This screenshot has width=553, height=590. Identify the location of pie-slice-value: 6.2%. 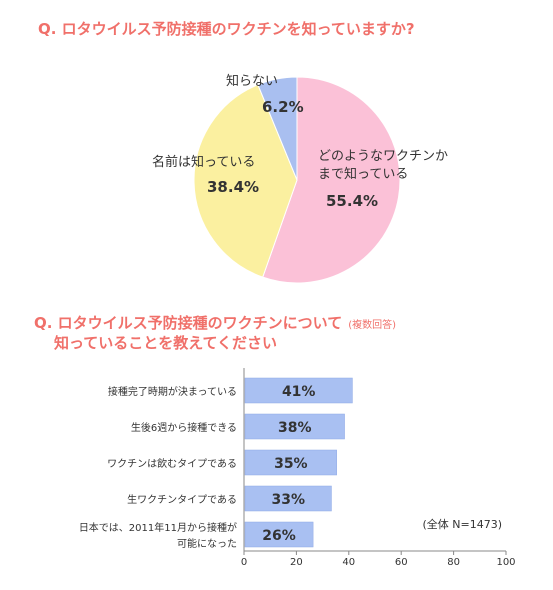
(283, 107).